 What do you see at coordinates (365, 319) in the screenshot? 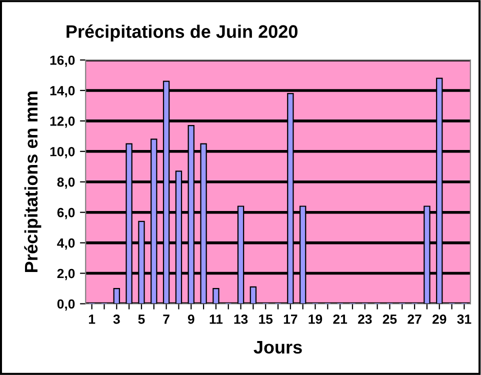
I see `x-tick-label: 23` at bounding box center [365, 319].